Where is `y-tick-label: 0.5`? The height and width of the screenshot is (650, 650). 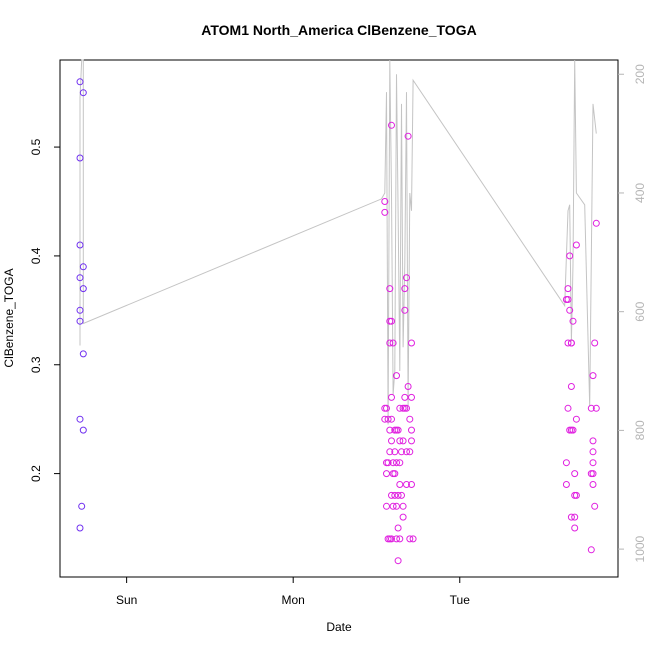 y-tick-label: 0.5 is located at coordinates (36, 146).